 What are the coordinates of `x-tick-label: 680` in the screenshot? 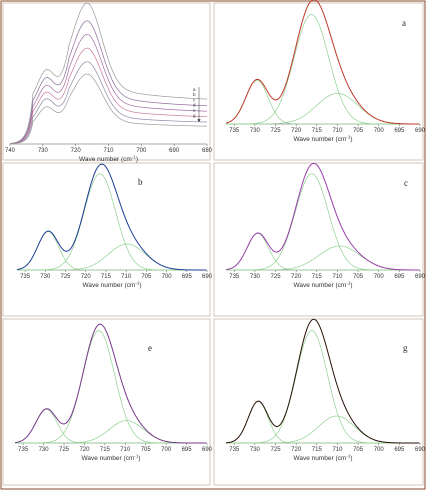 It's located at (207, 151).